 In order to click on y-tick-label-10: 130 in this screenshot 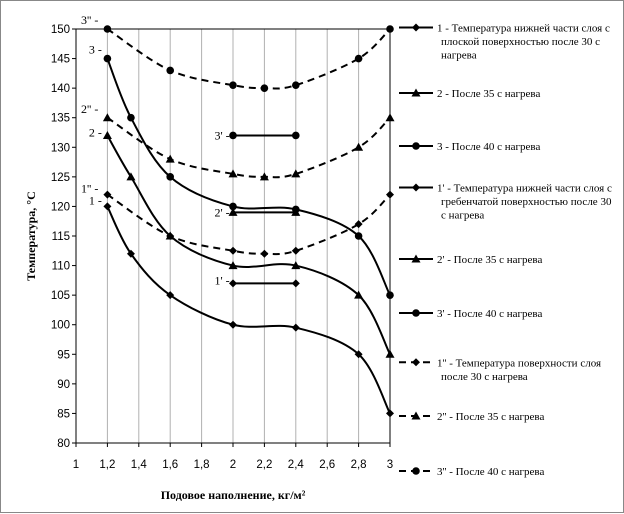, I will do `click(60, 148)`.